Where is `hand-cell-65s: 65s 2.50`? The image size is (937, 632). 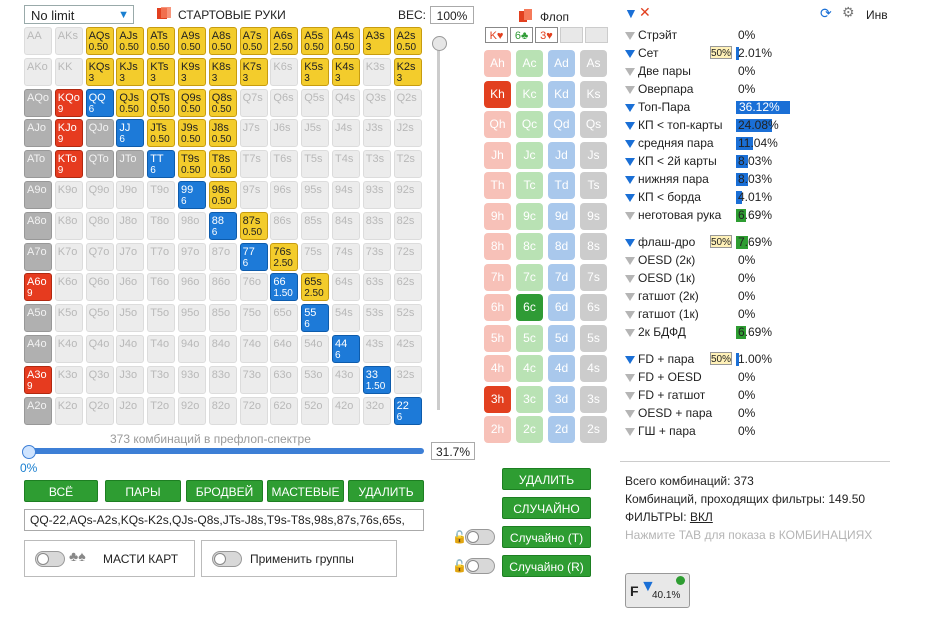 hand-cell-65s: 65s 2.50 is located at coordinates (315, 287).